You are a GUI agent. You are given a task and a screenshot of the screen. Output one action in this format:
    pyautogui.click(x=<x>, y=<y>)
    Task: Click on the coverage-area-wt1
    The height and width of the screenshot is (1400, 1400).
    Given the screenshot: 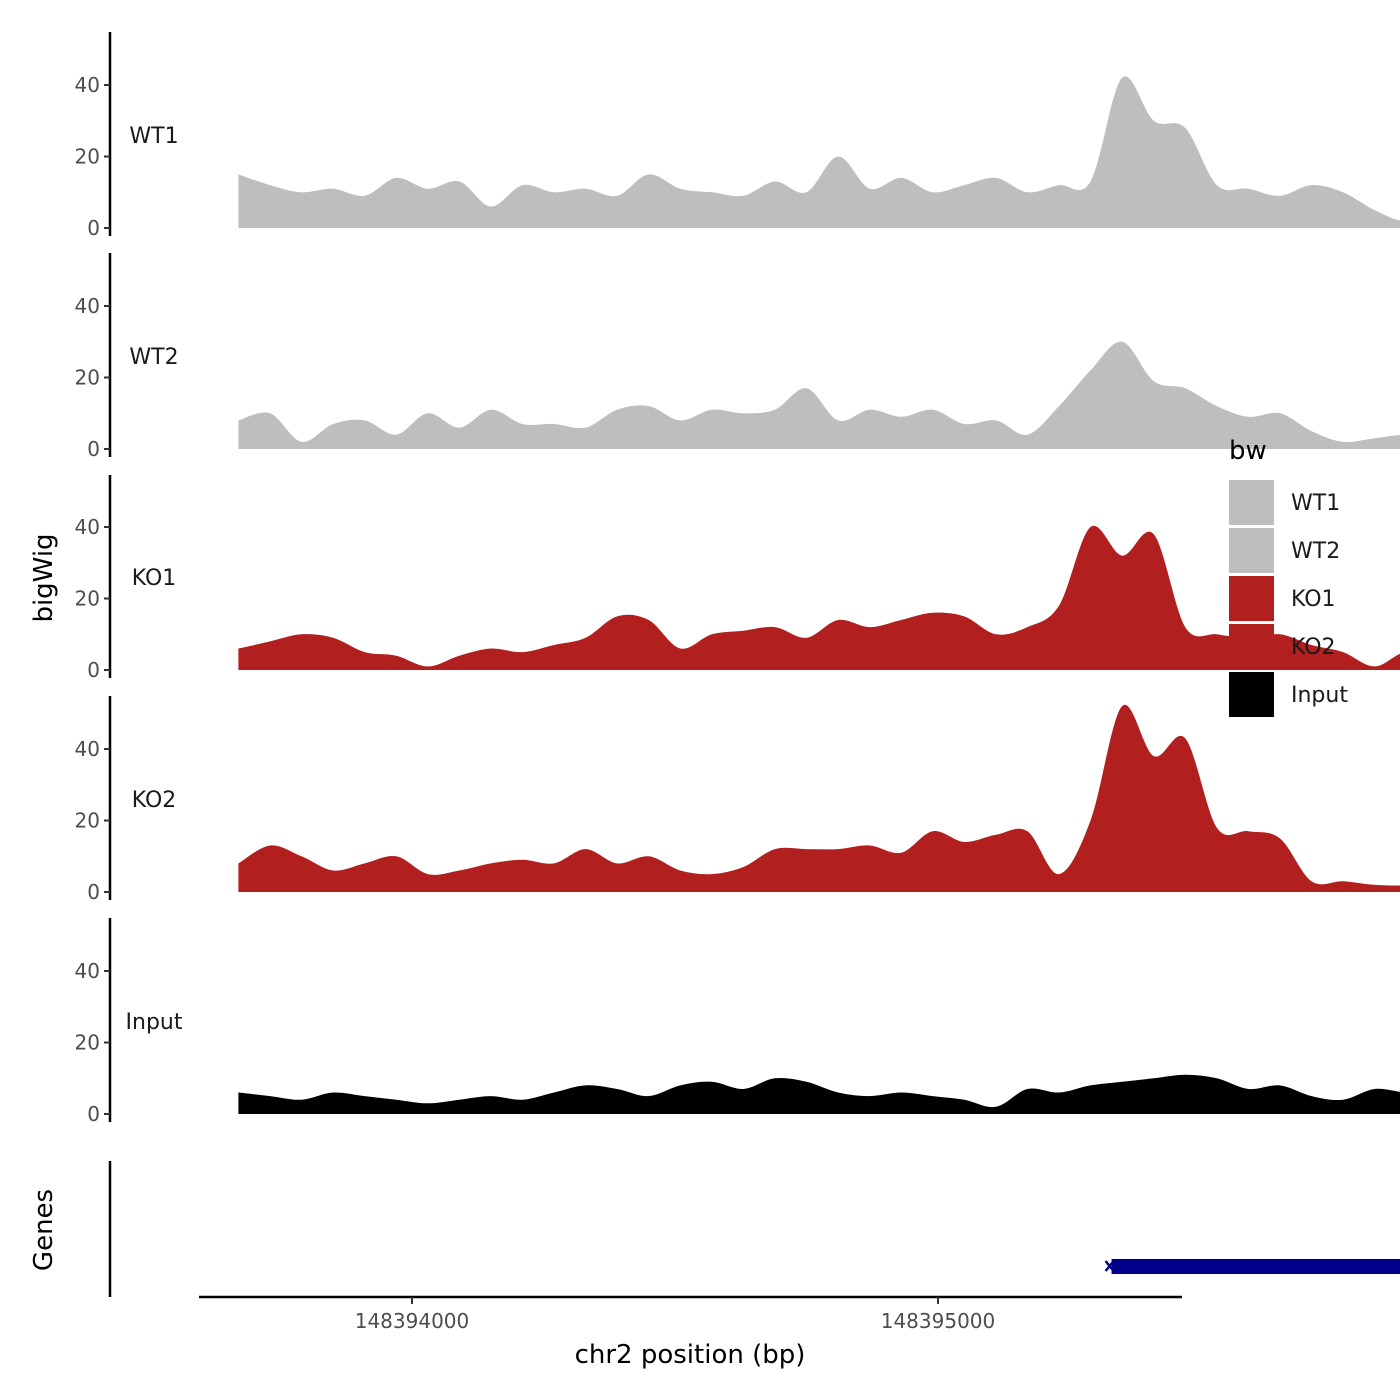 What is the action you would take?
    pyautogui.click(x=819, y=152)
    